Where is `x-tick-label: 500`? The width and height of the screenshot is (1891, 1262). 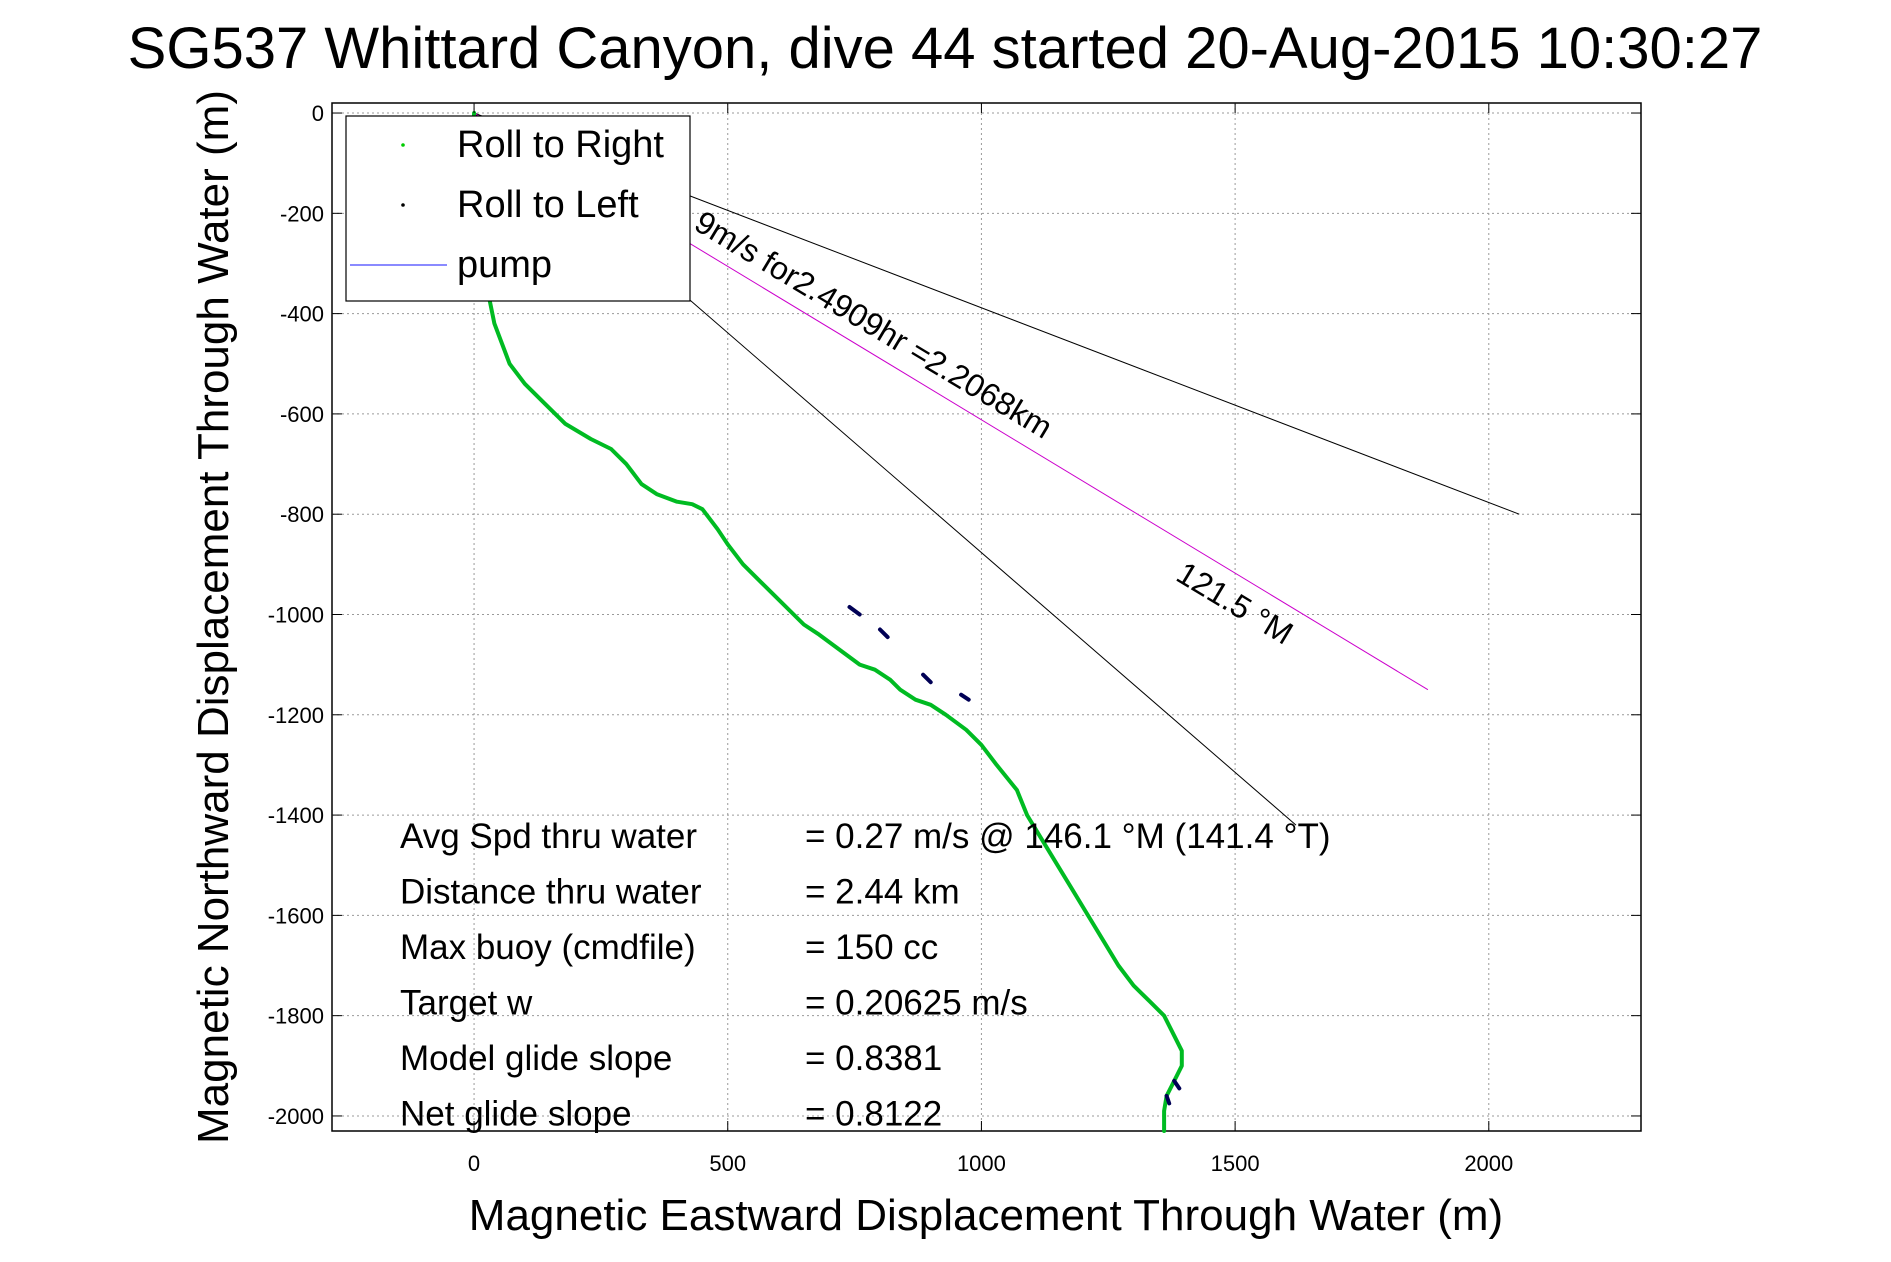
x-tick-label: 500 is located at coordinates (727, 1163).